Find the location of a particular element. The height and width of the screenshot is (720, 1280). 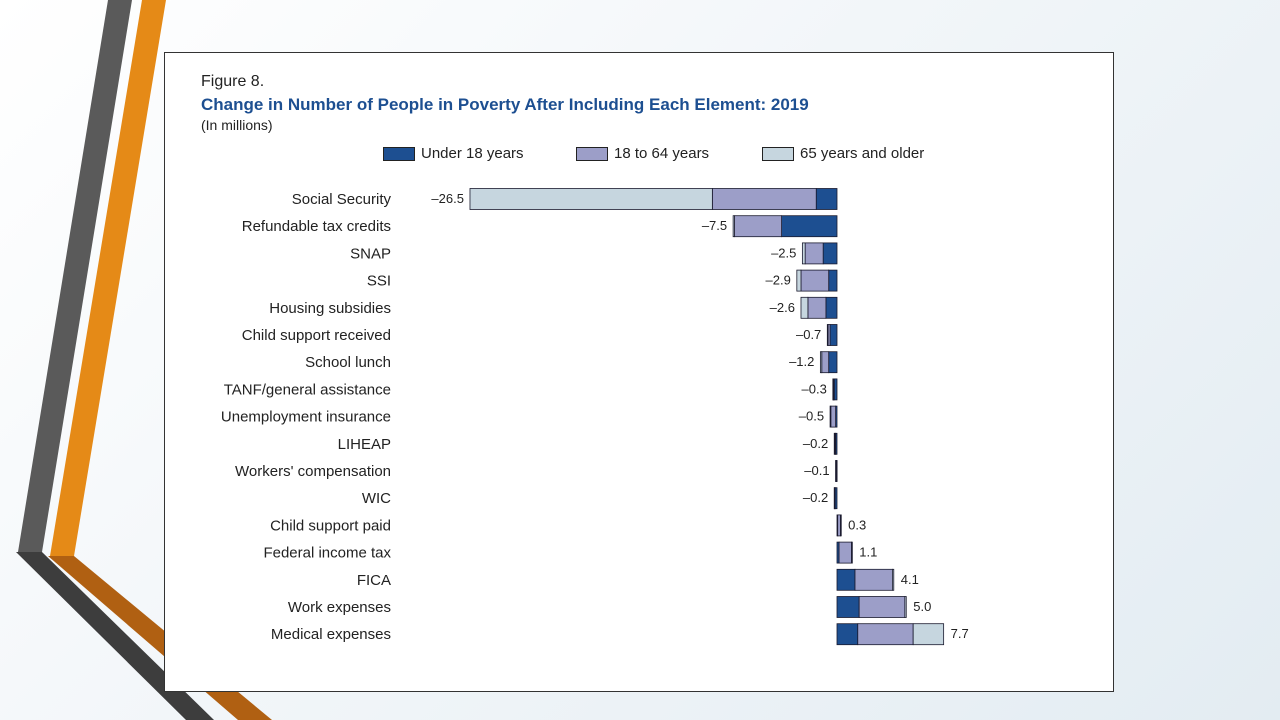

value-label-tanf-general-assistance: –0.3 is located at coordinates (814, 388).